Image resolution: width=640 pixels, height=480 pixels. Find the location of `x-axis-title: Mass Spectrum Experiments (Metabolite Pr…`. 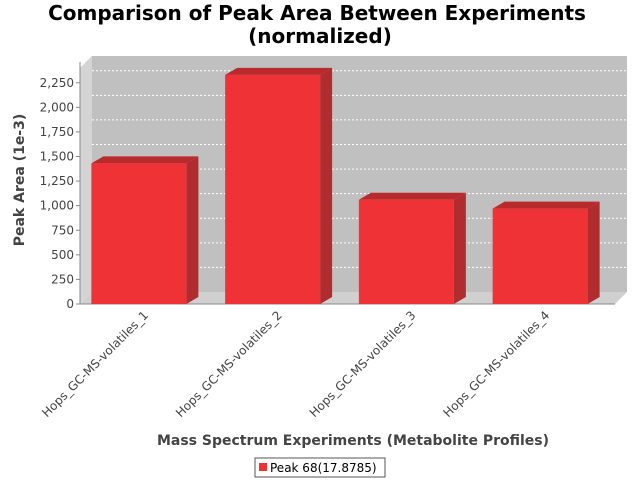

x-axis-title: Mass Spectrum Experiments (Metabolite Pr… is located at coordinates (353, 441).